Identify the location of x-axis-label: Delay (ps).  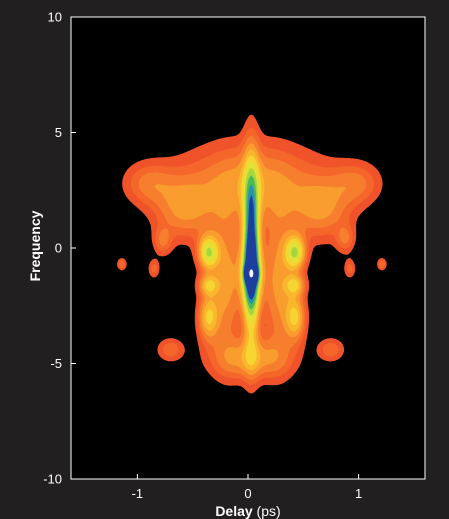
(247, 511).